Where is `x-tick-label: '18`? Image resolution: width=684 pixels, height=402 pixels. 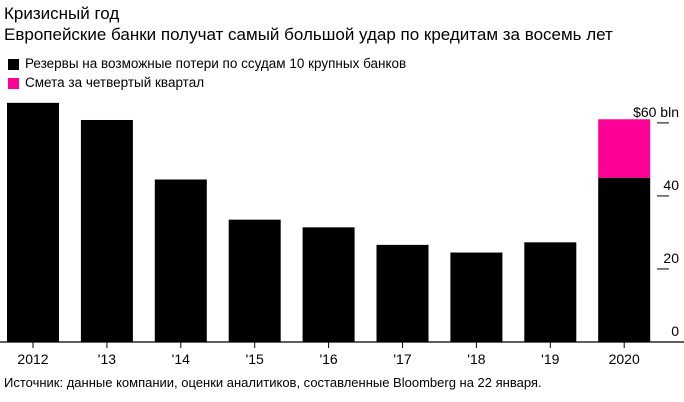
x-tick-label: '18 is located at coordinates (476, 359).